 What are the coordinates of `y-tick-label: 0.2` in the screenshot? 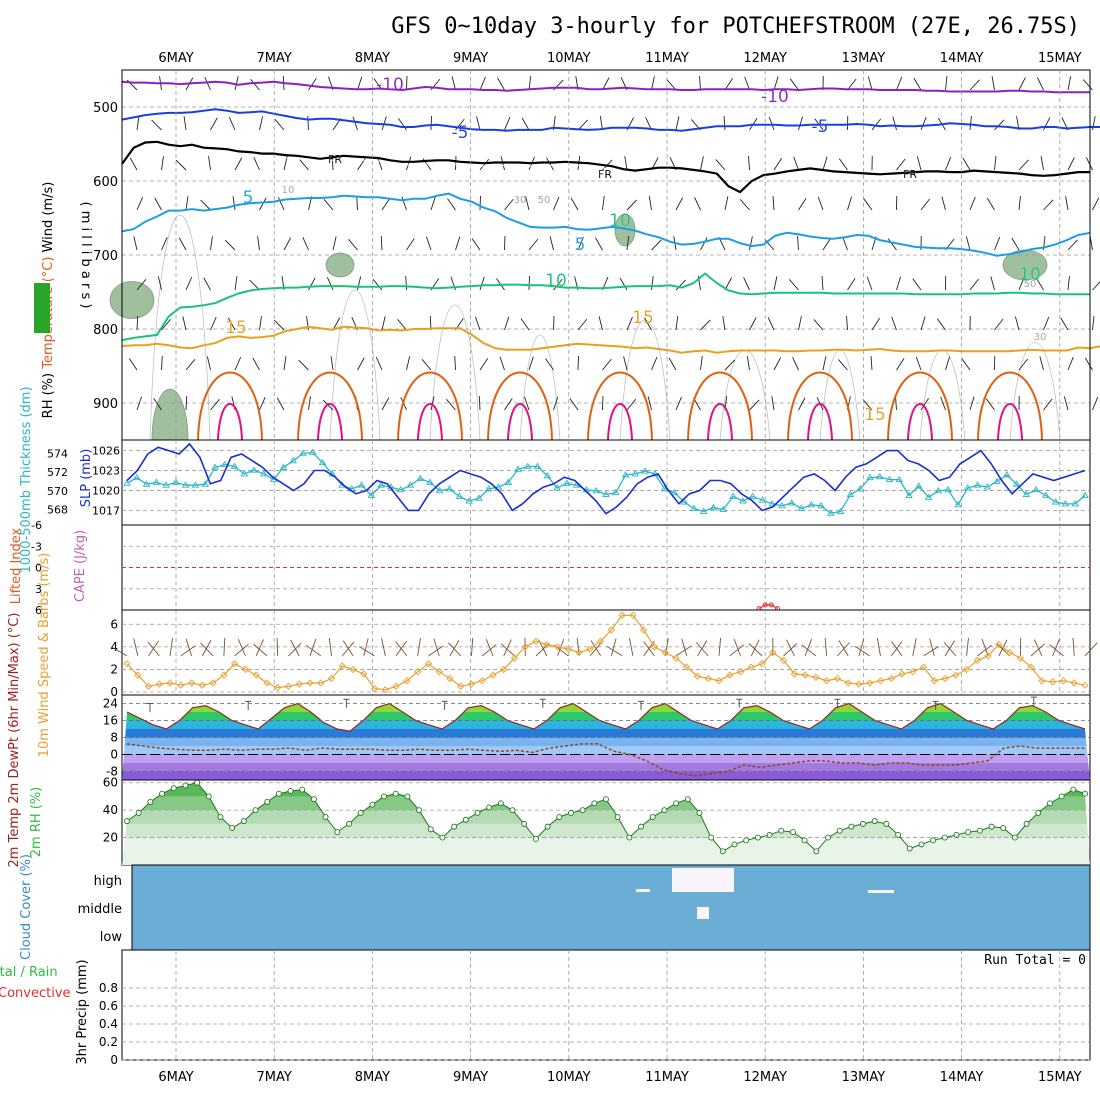 It's located at (108, 1042).